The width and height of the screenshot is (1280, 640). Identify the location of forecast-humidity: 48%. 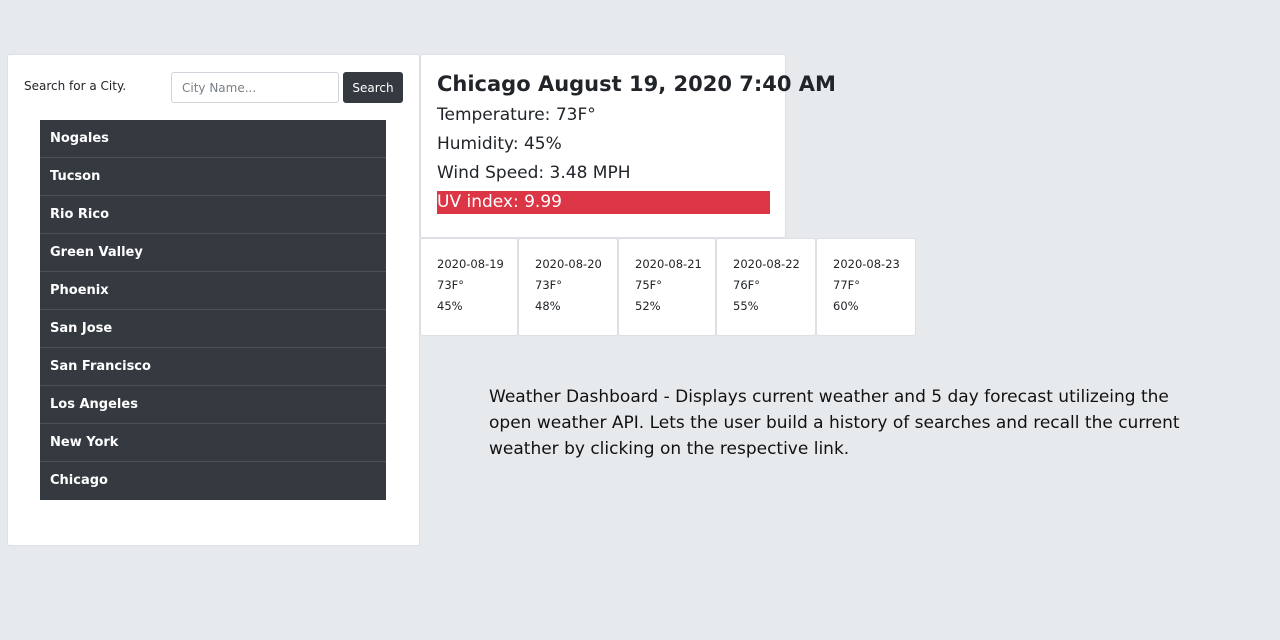
(548, 306).